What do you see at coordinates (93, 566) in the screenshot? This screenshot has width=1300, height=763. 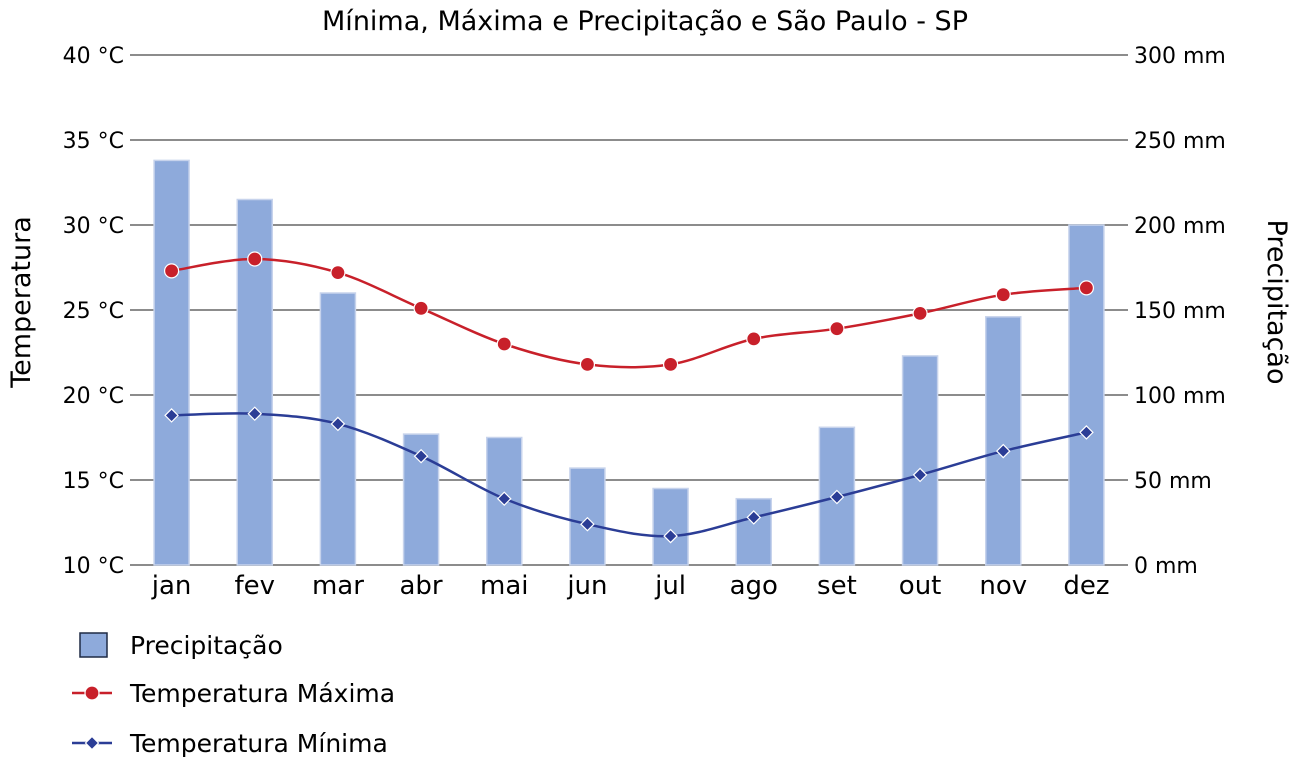 I see `y-left-tick-label: 10 °C` at bounding box center [93, 566].